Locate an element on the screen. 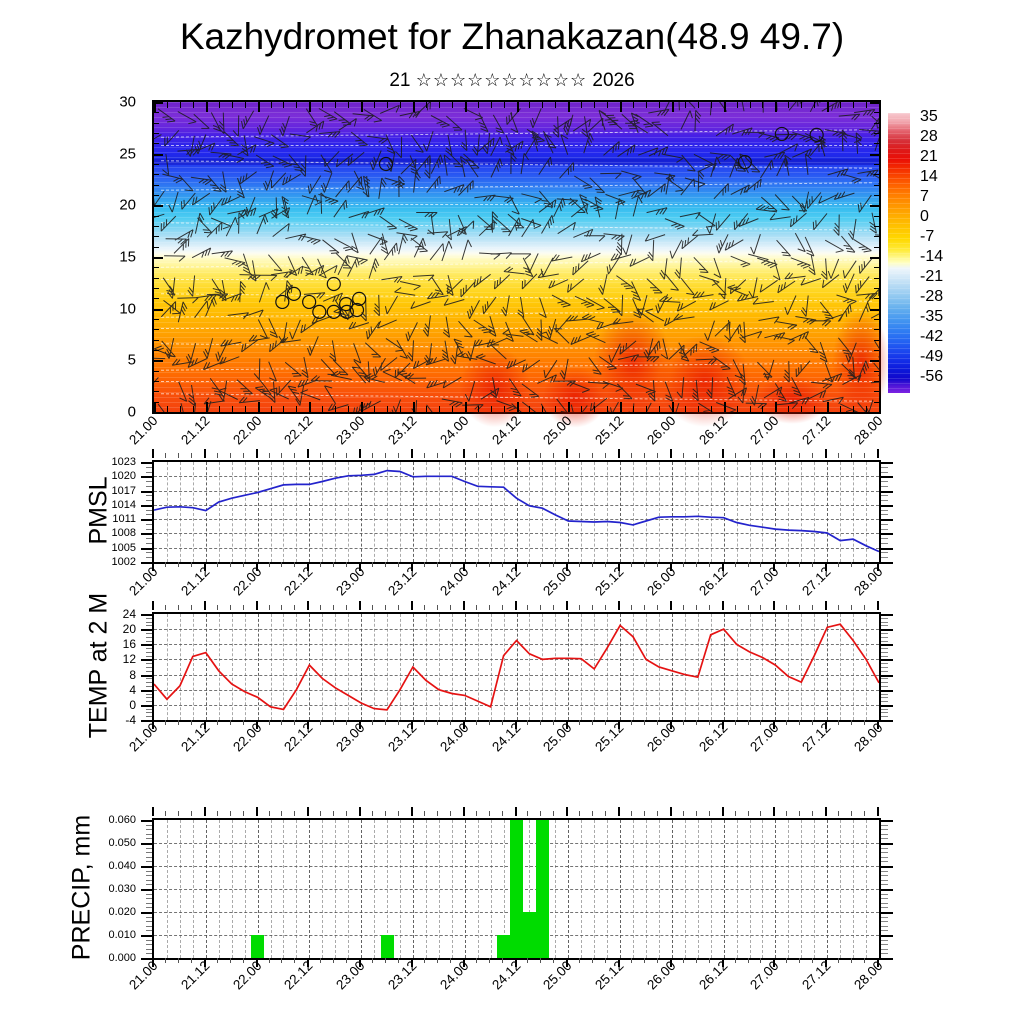 Image resolution: width=1024 pixels, height=1024 pixels. y-tick-label: 24 is located at coordinates (129, 614).